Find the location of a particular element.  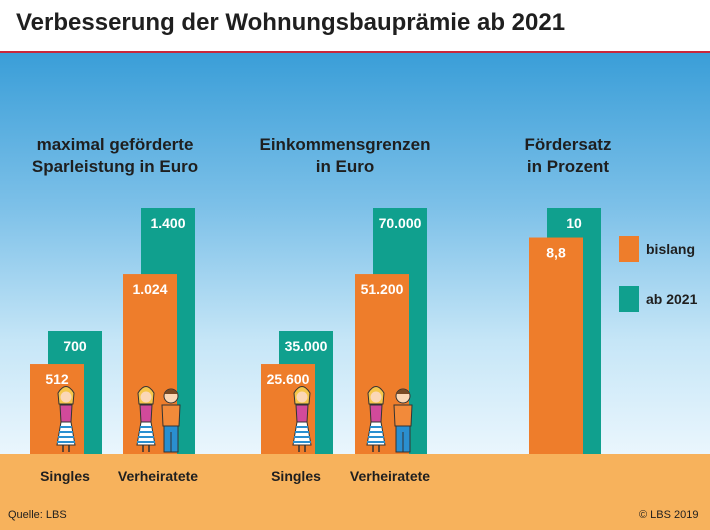

bar-label-ab-2021: 700 is located at coordinates (75, 346).